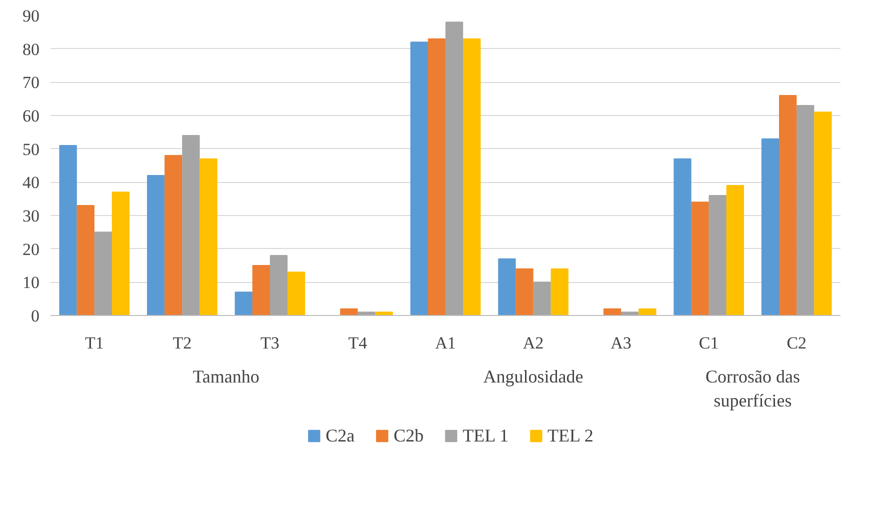 Image resolution: width=871 pixels, height=524 pixels. What do you see at coordinates (226, 376) in the screenshot?
I see `text: Tamanho` at bounding box center [226, 376].